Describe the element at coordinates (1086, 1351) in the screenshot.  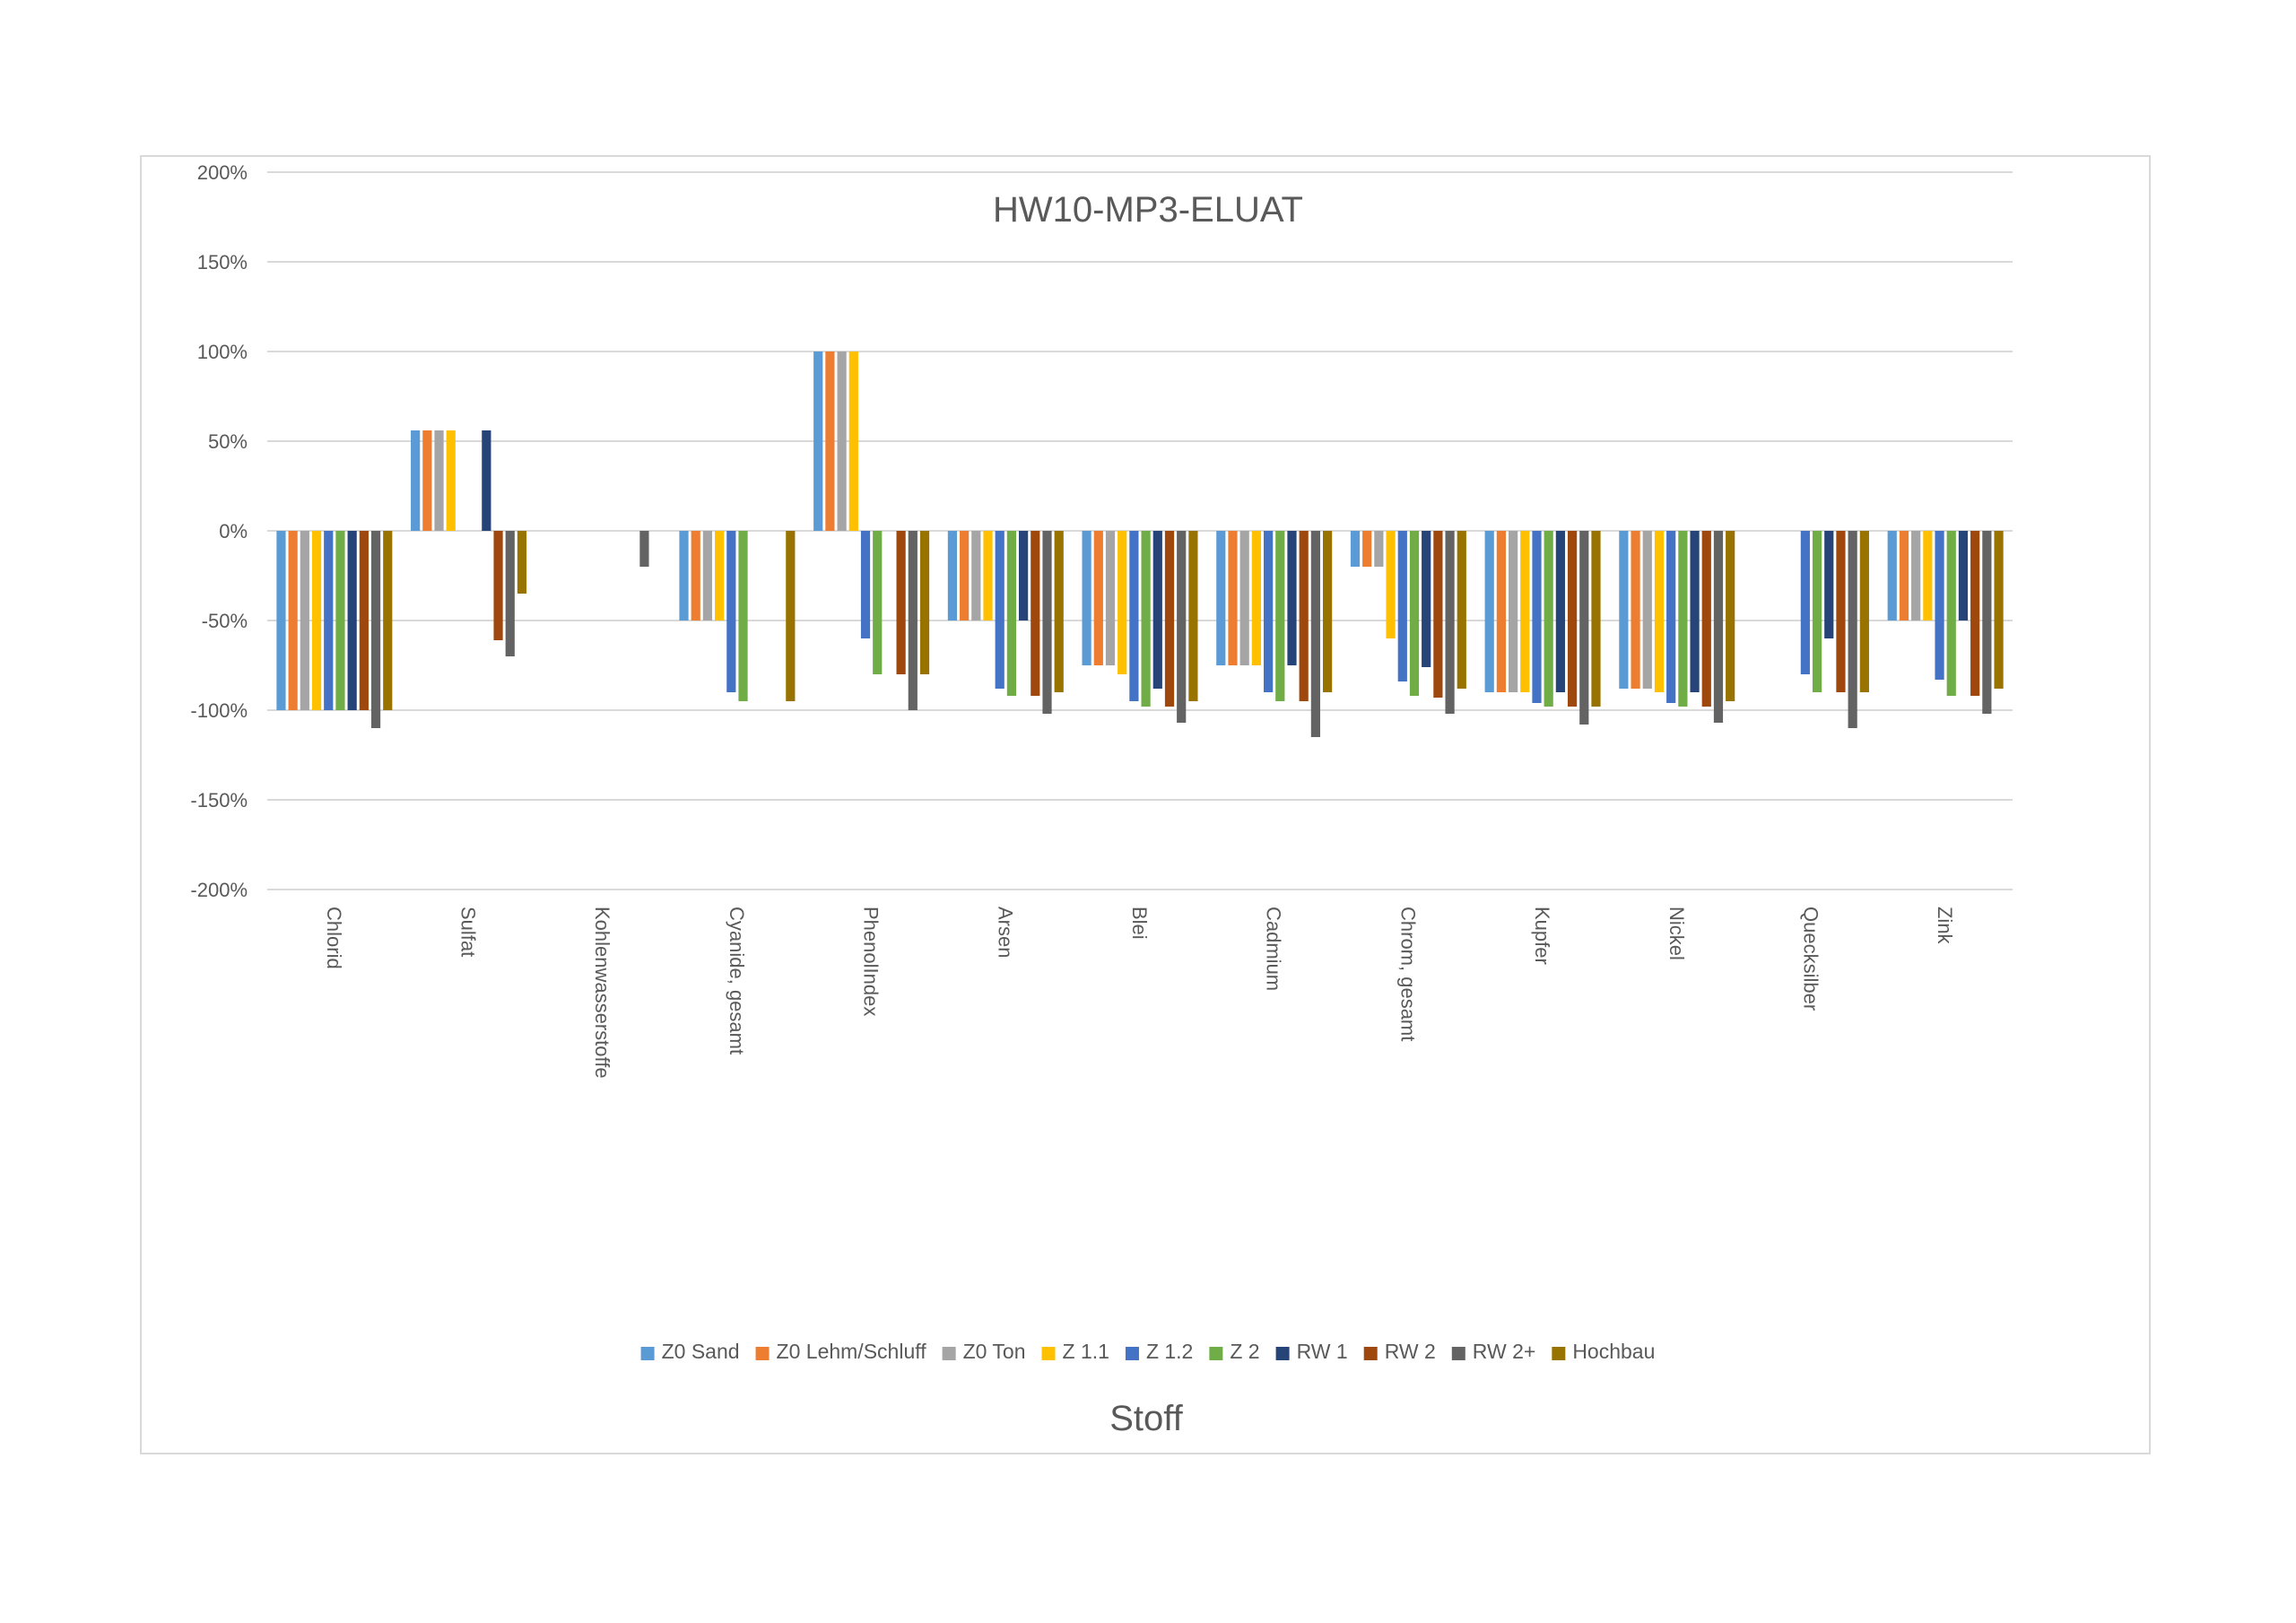
I see `legend-label: Z 1.1` at that location.